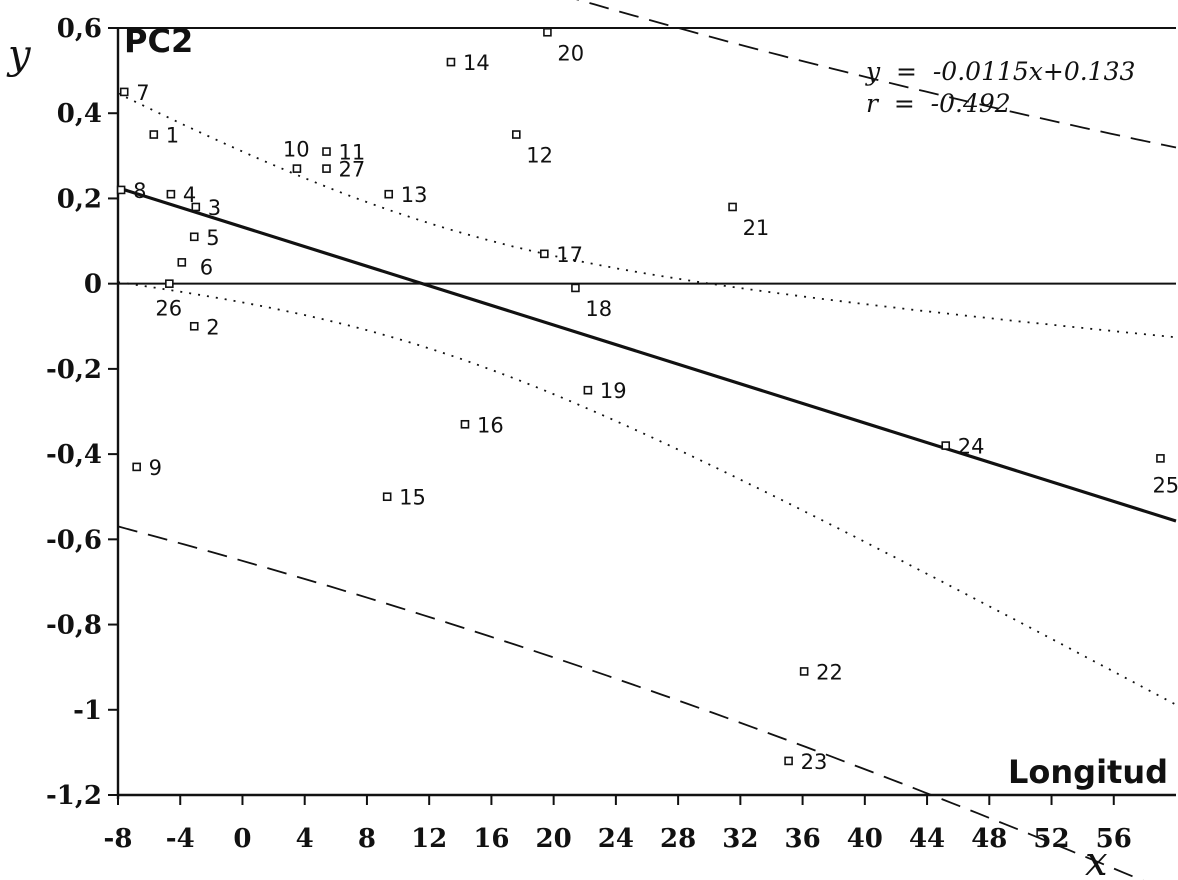 The height and width of the screenshot is (880, 1178). I want to click on y-tick-label: -1,2, so click(74, 796).